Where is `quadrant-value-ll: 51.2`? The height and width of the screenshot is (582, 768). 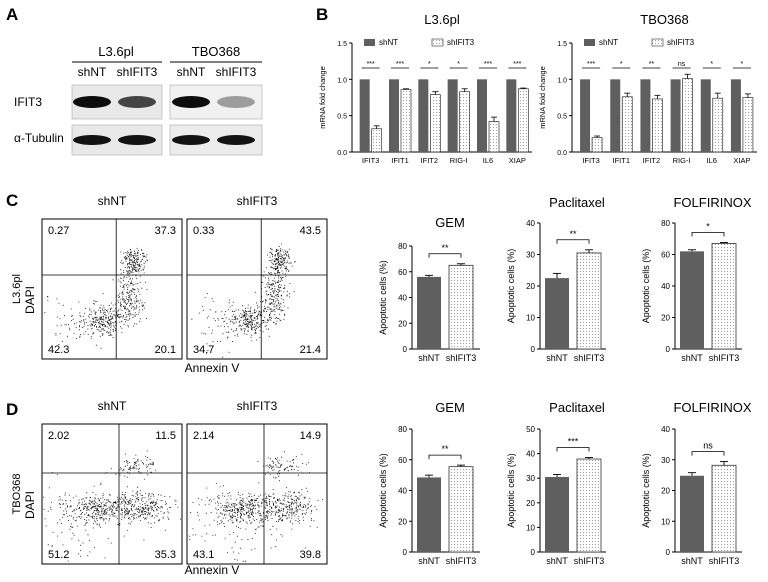
quadrant-value-ll: 51.2 is located at coordinates (58, 555).